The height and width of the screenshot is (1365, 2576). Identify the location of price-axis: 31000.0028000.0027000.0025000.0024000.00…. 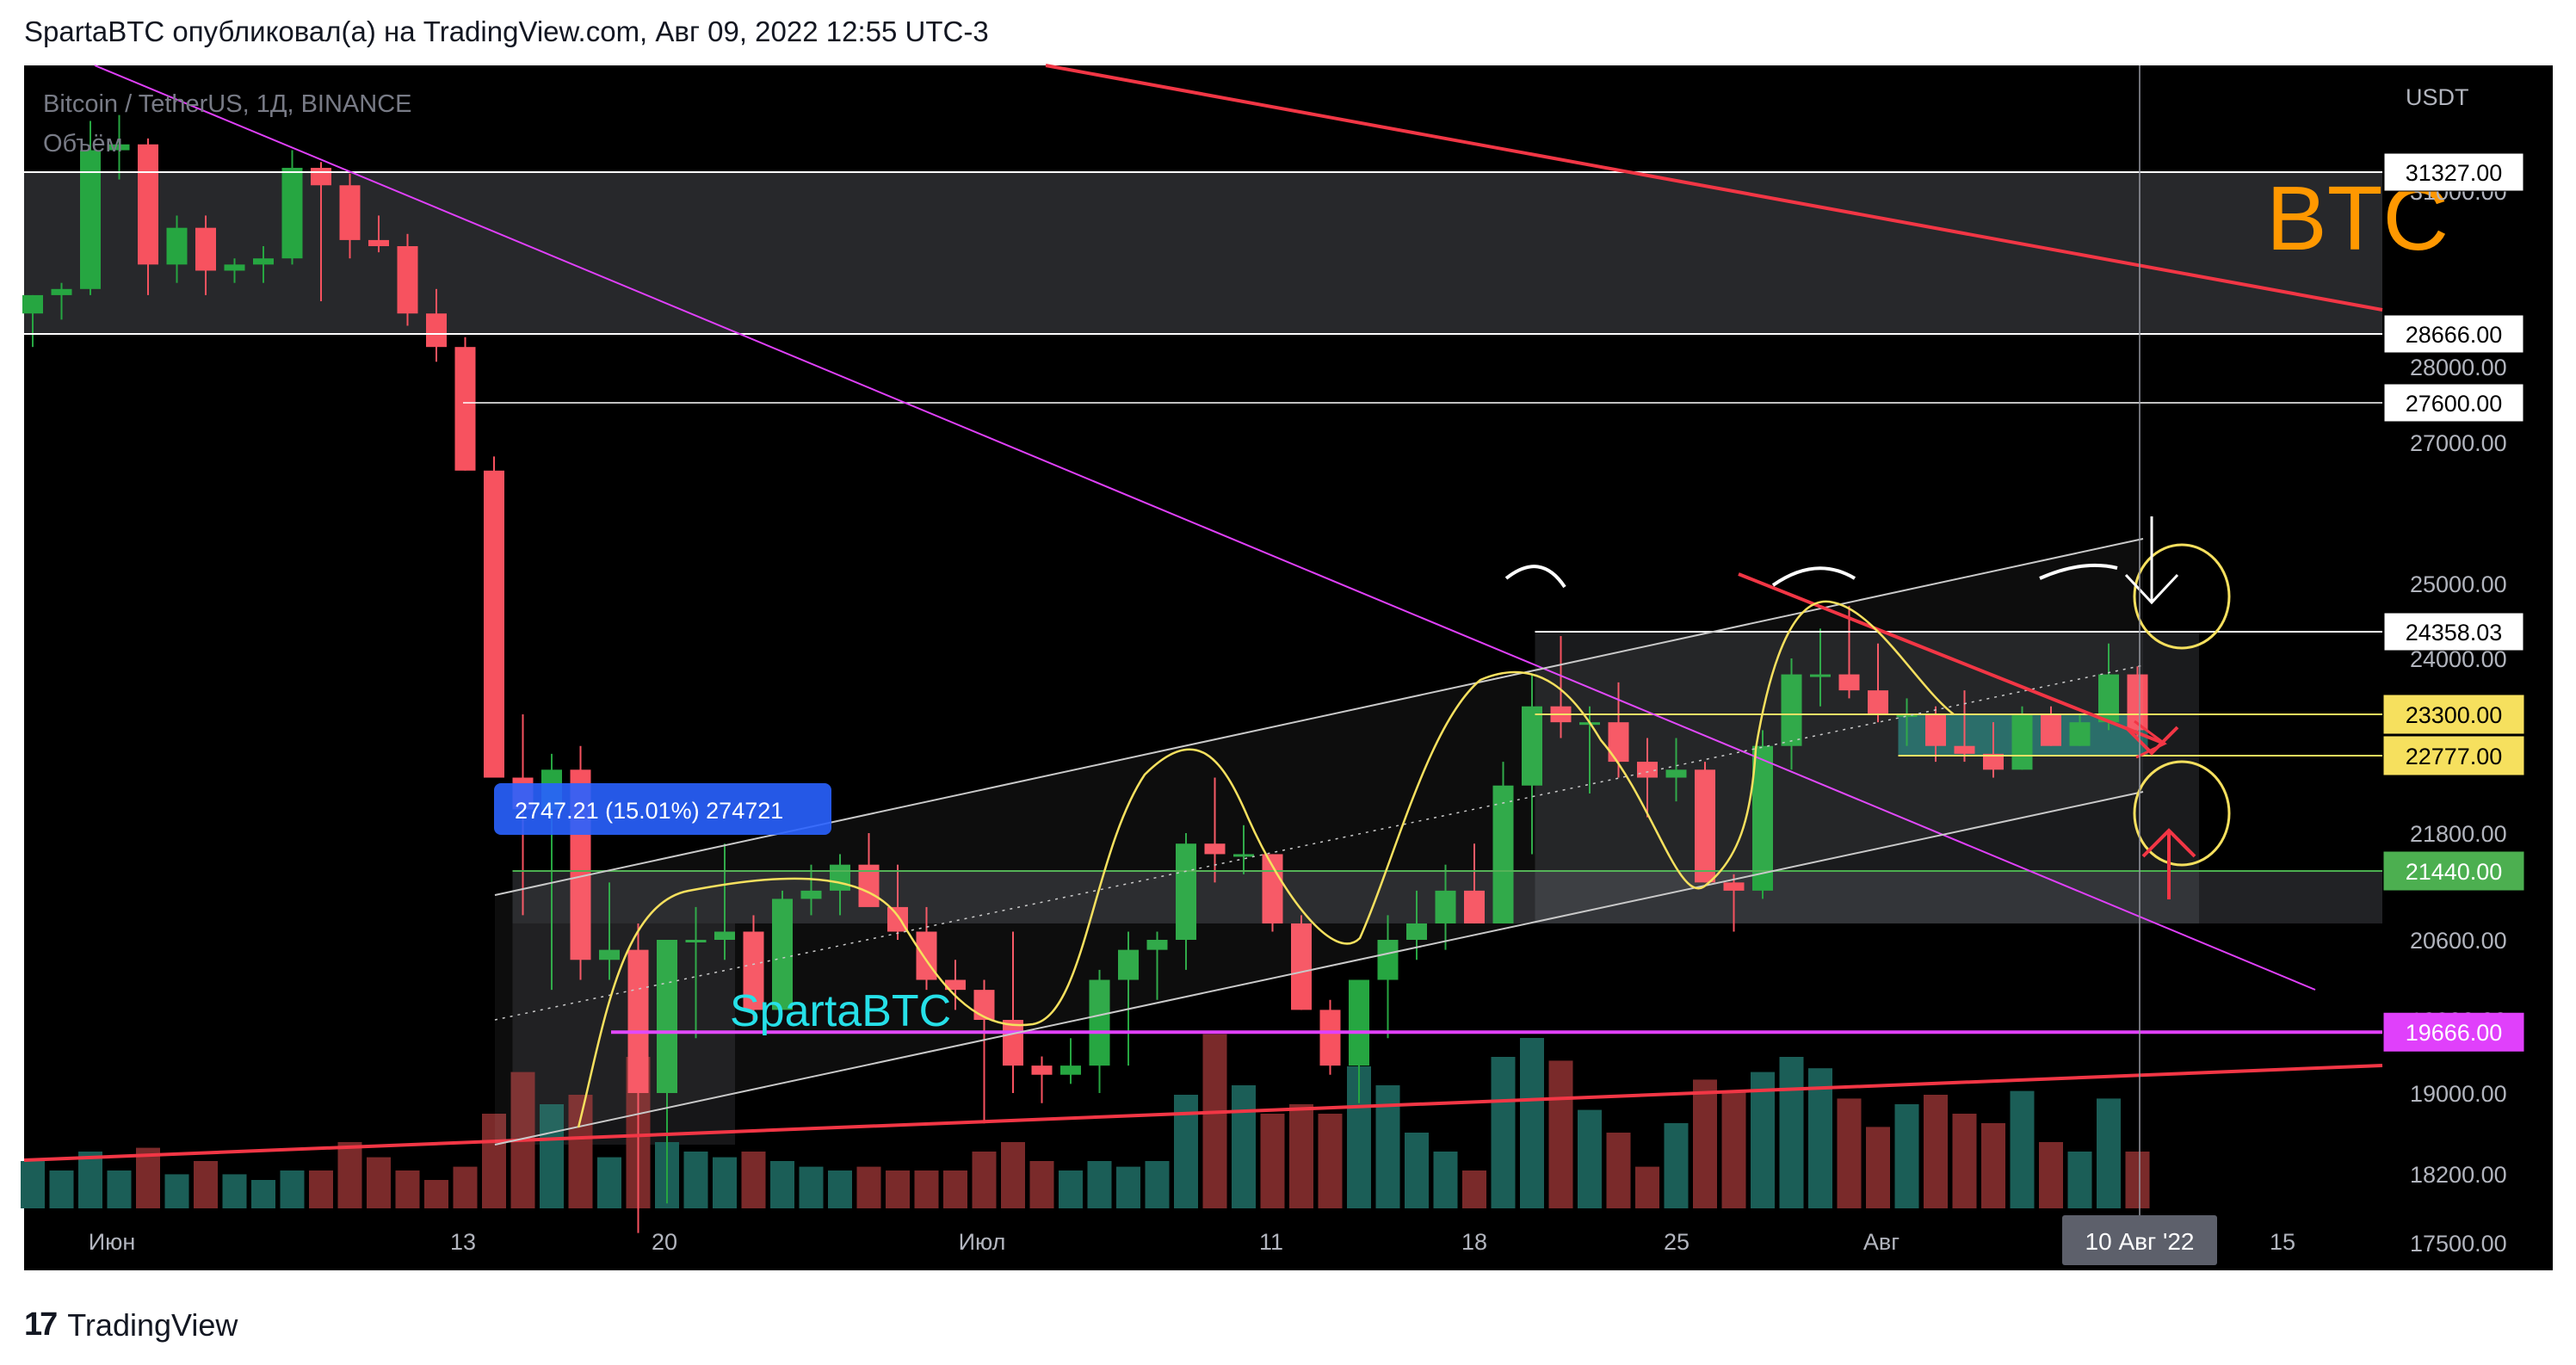
(2453, 704).